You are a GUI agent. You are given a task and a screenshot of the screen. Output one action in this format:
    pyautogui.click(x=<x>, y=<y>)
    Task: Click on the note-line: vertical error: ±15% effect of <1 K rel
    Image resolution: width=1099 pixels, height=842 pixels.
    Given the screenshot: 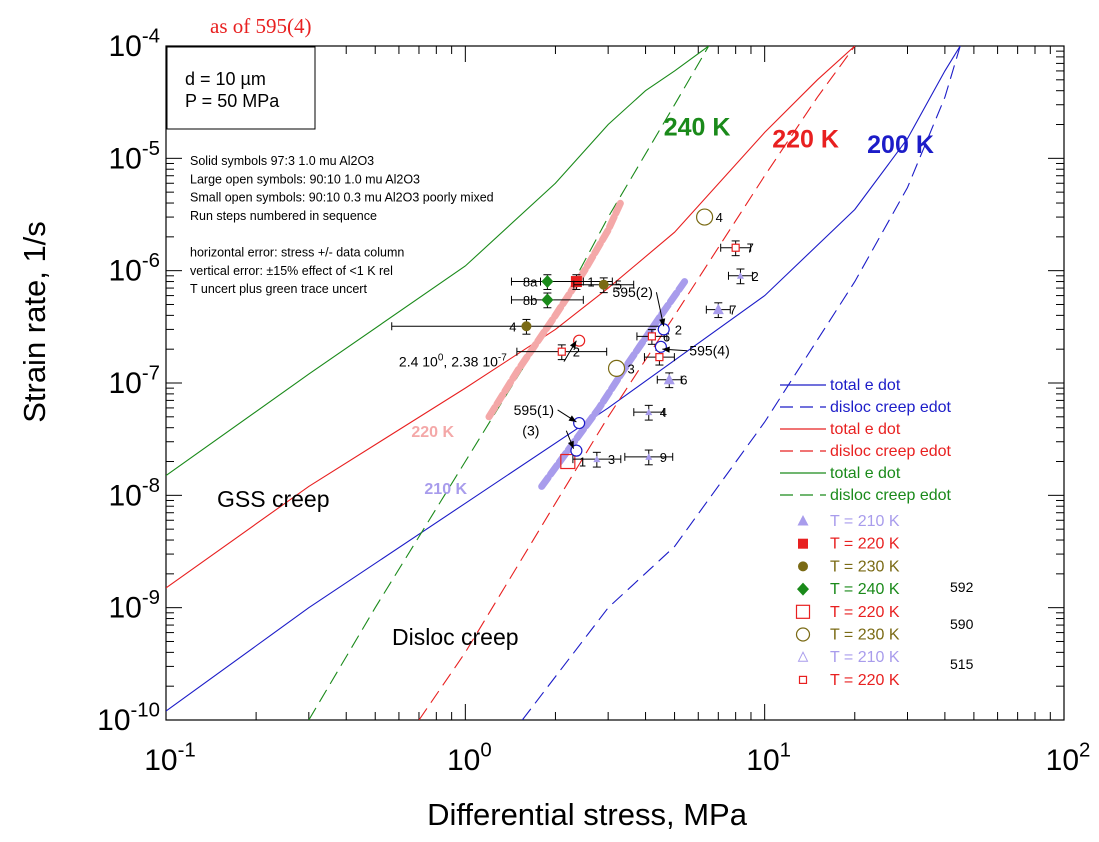 What is the action you would take?
    pyautogui.click(x=291, y=271)
    